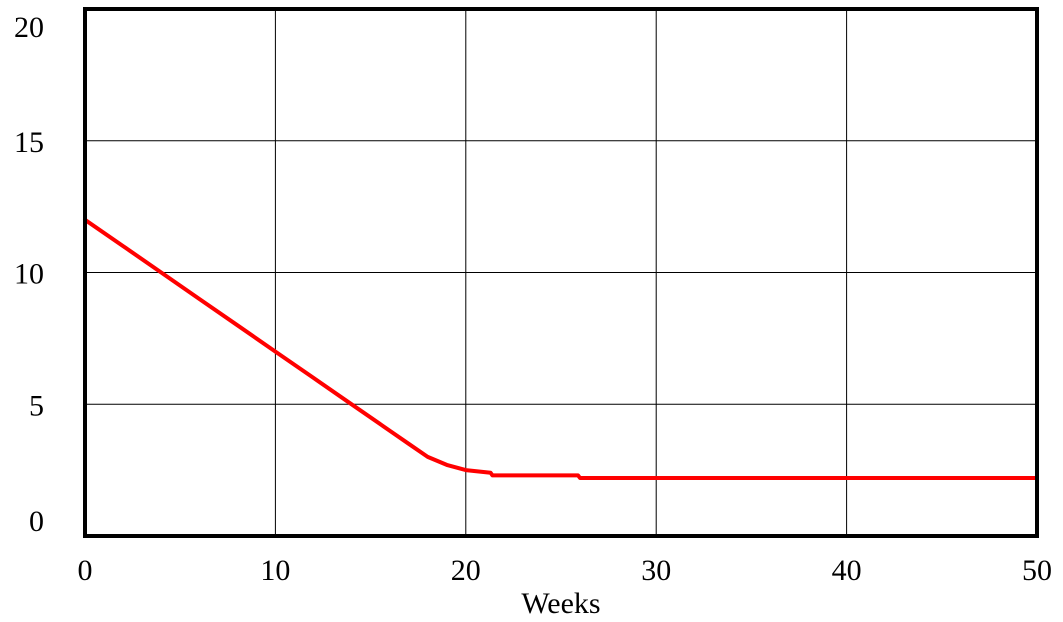 The height and width of the screenshot is (622, 1063). What do you see at coordinates (85, 570) in the screenshot?
I see `x-tick-label: 0` at bounding box center [85, 570].